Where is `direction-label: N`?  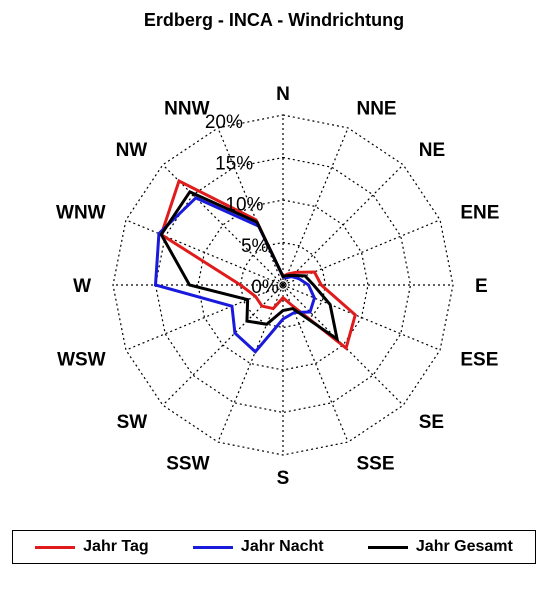
direction-label: N is located at coordinates (283, 94).